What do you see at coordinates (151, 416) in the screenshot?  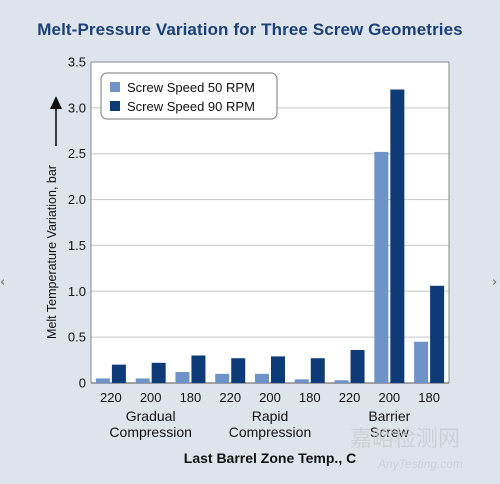 I see `group-label: Gradual` at bounding box center [151, 416].